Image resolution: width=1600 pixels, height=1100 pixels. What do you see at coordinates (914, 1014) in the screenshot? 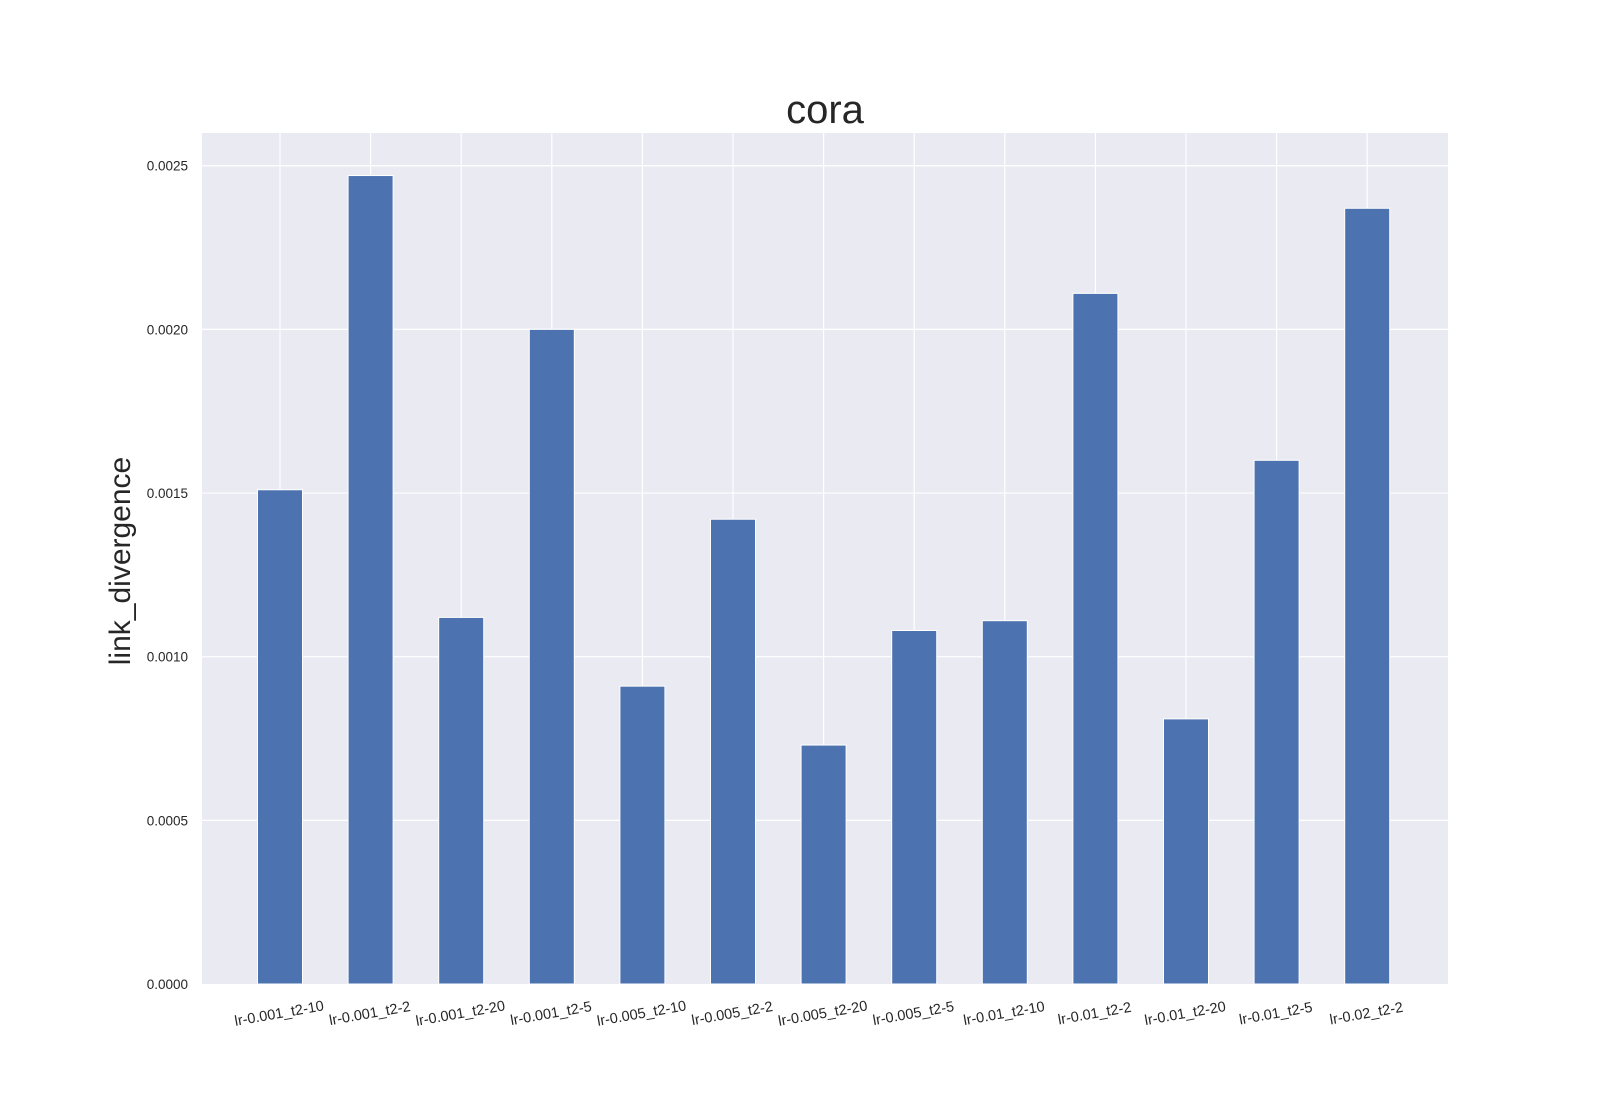
I see `x-tick-label: lr-0.005_t2-5` at bounding box center [914, 1014].